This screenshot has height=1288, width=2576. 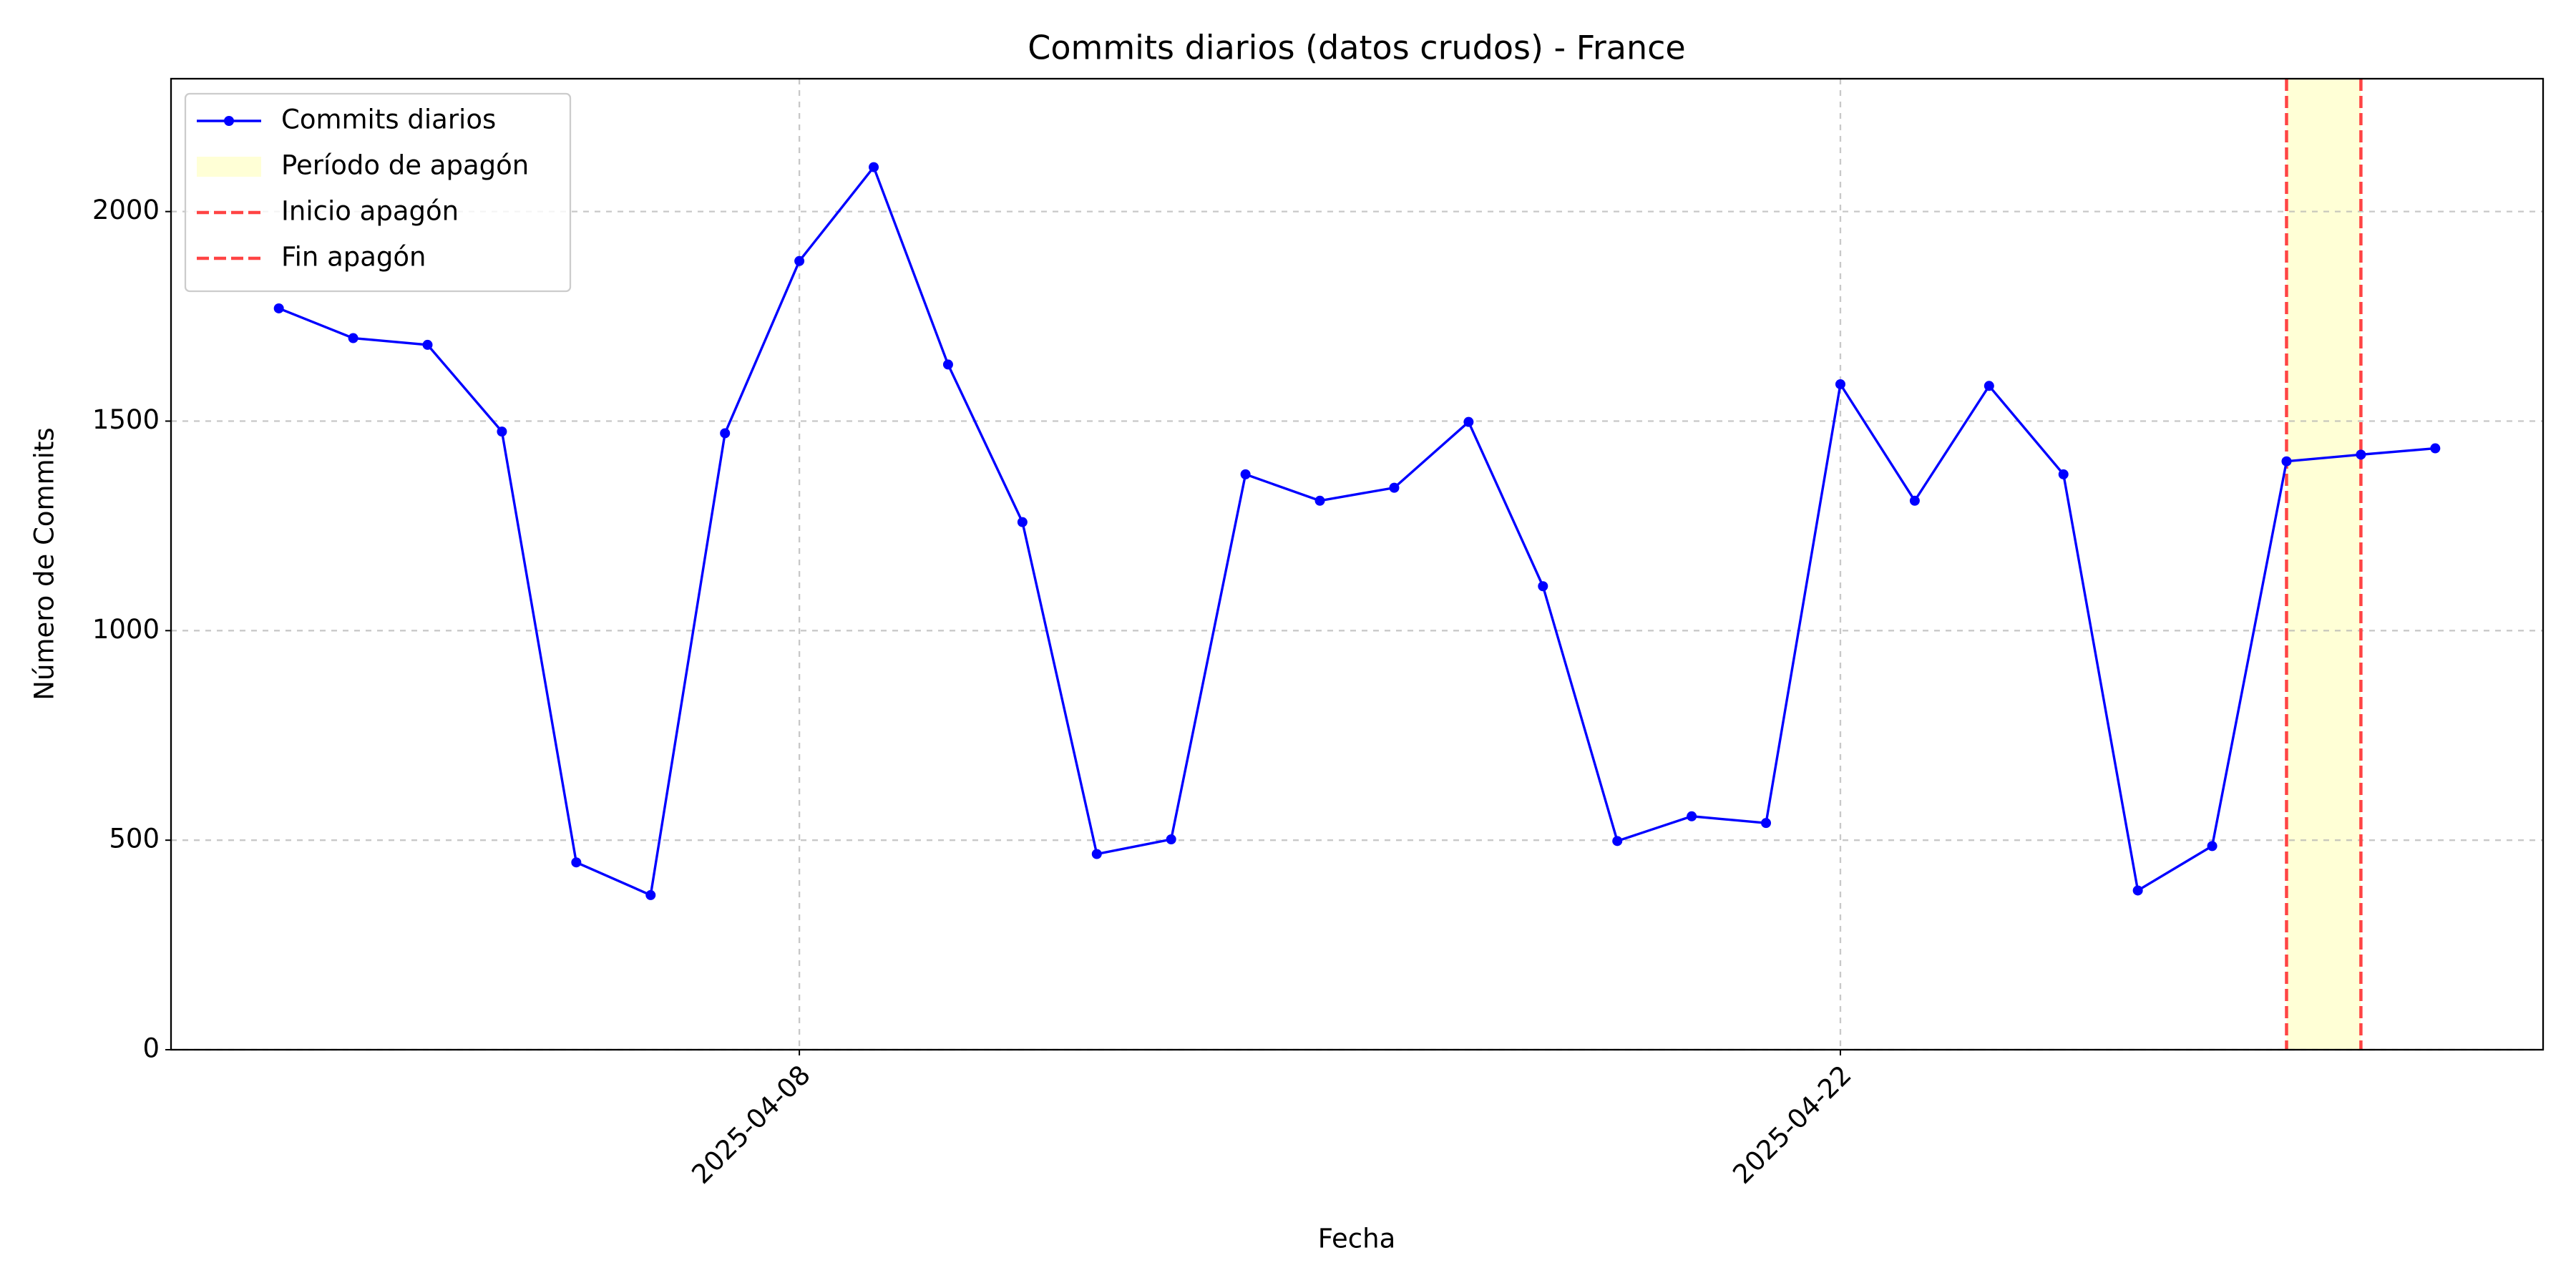 I want to click on legend-marker, so click(x=229, y=121).